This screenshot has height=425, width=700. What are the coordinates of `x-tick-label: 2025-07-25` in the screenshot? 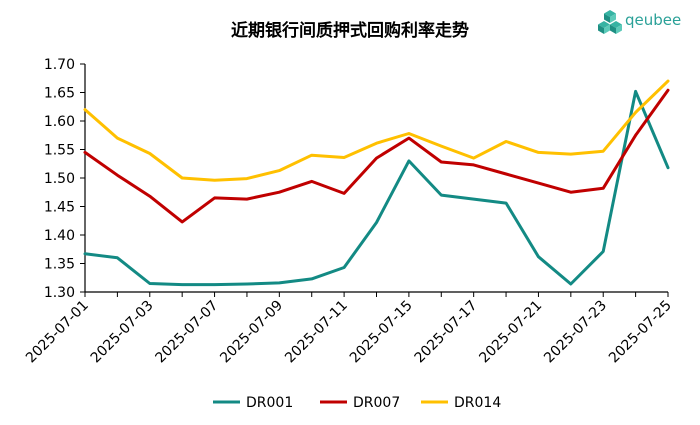 It's located at (640, 332).